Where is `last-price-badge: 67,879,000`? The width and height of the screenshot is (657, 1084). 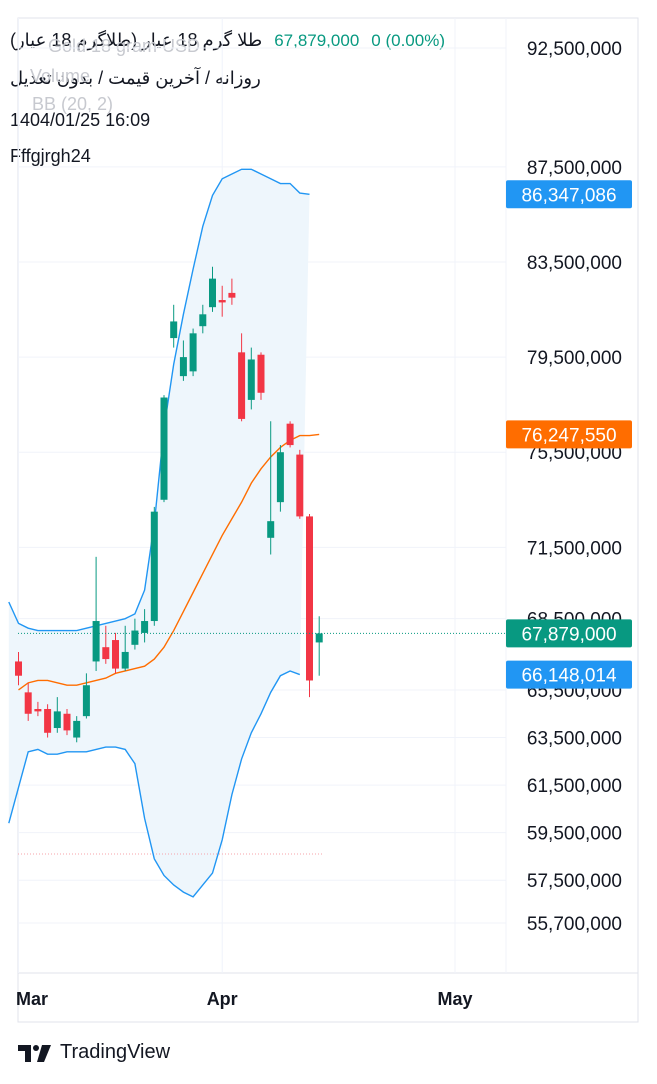 last-price-badge: 67,879,000 is located at coordinates (569, 633).